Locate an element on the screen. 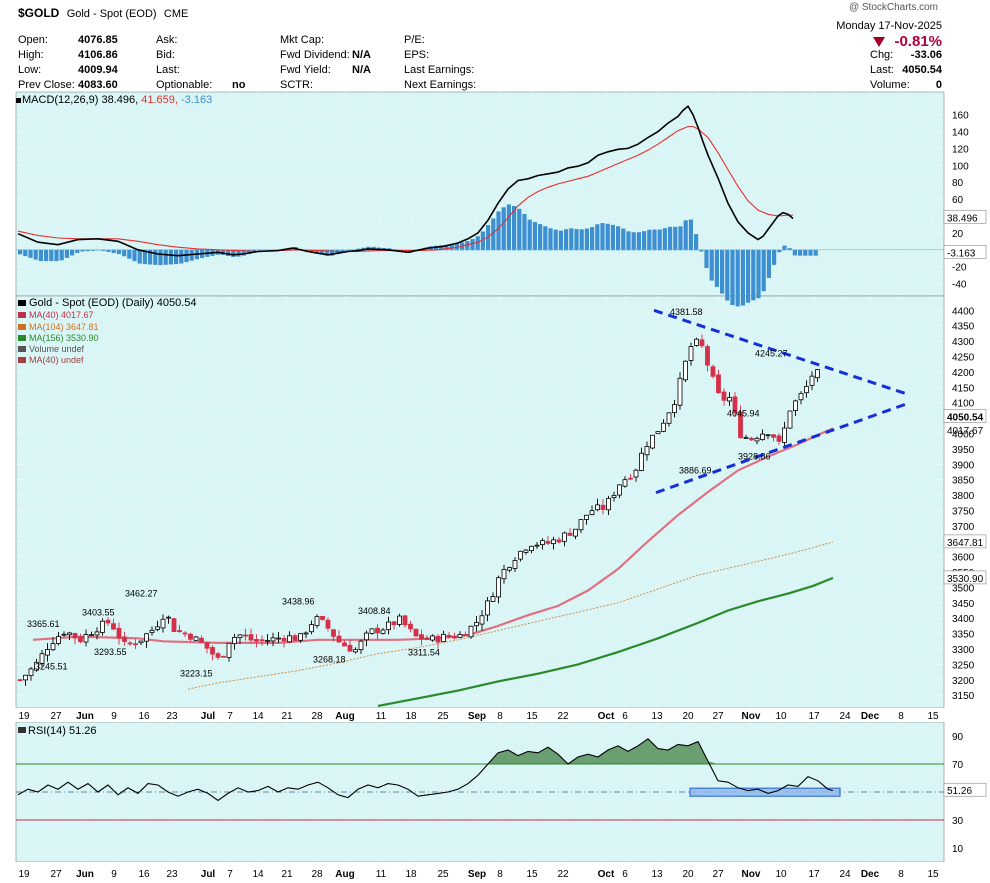 The height and width of the screenshot is (883, 990). price-legend-item: Gold - Spot (EOD) (Daily) 4050.54 is located at coordinates (113, 303).